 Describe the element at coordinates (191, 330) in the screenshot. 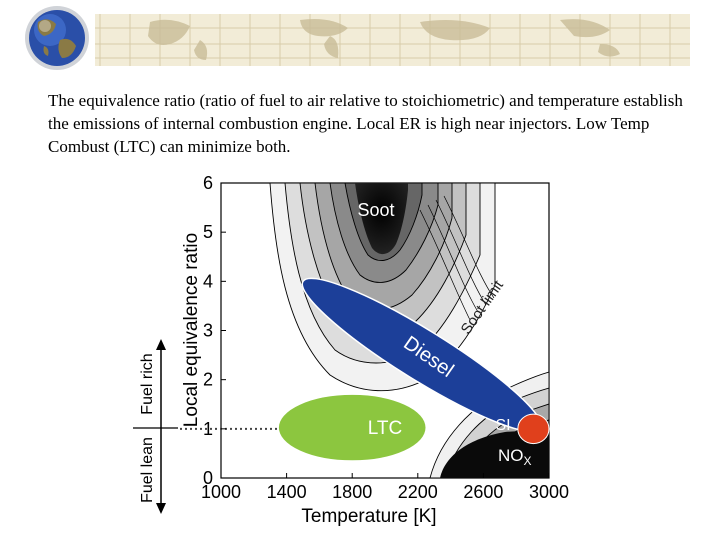

I see `y-axis-title: Local equivalence ratio` at that location.